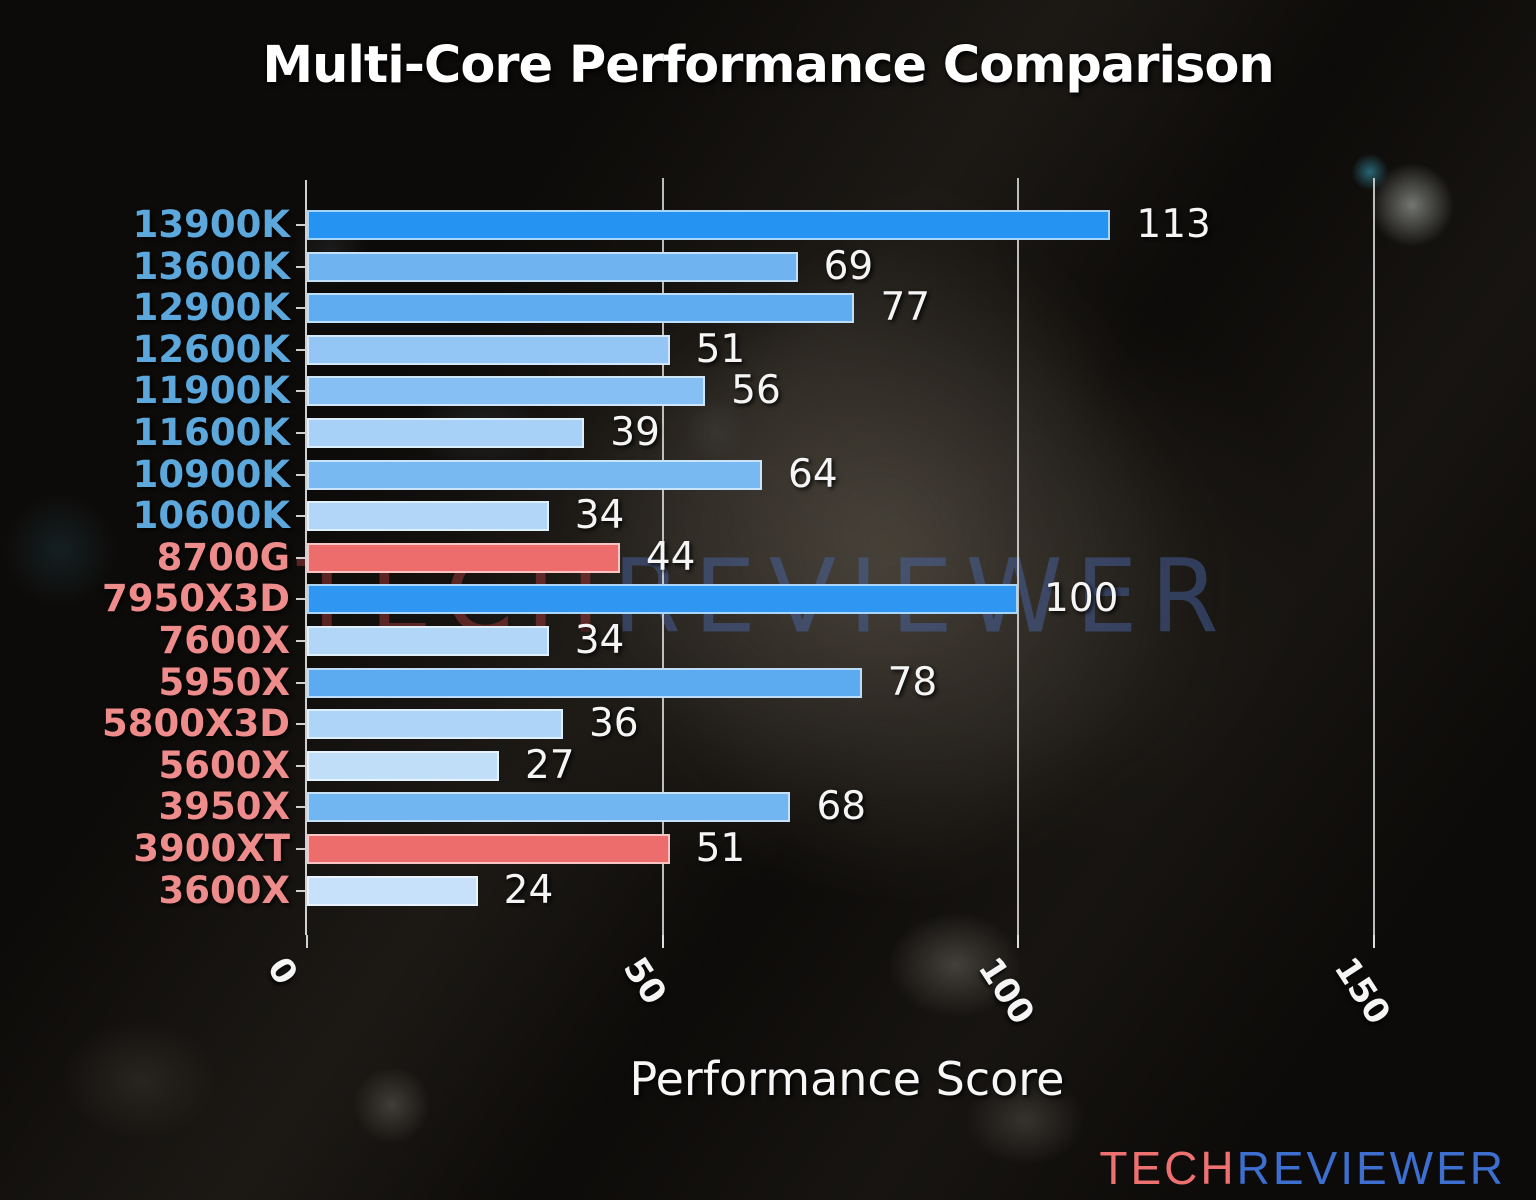 Image resolution: width=1536 pixels, height=1200 pixels. Describe the element at coordinates (300, 890) in the screenshot. I see `y-tick-3600X` at that location.